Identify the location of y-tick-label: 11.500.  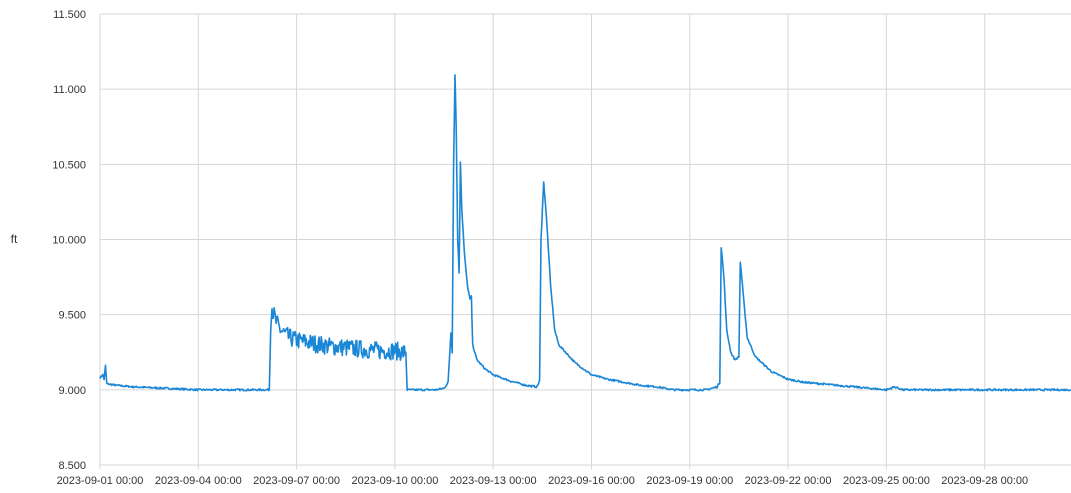
(69, 15).